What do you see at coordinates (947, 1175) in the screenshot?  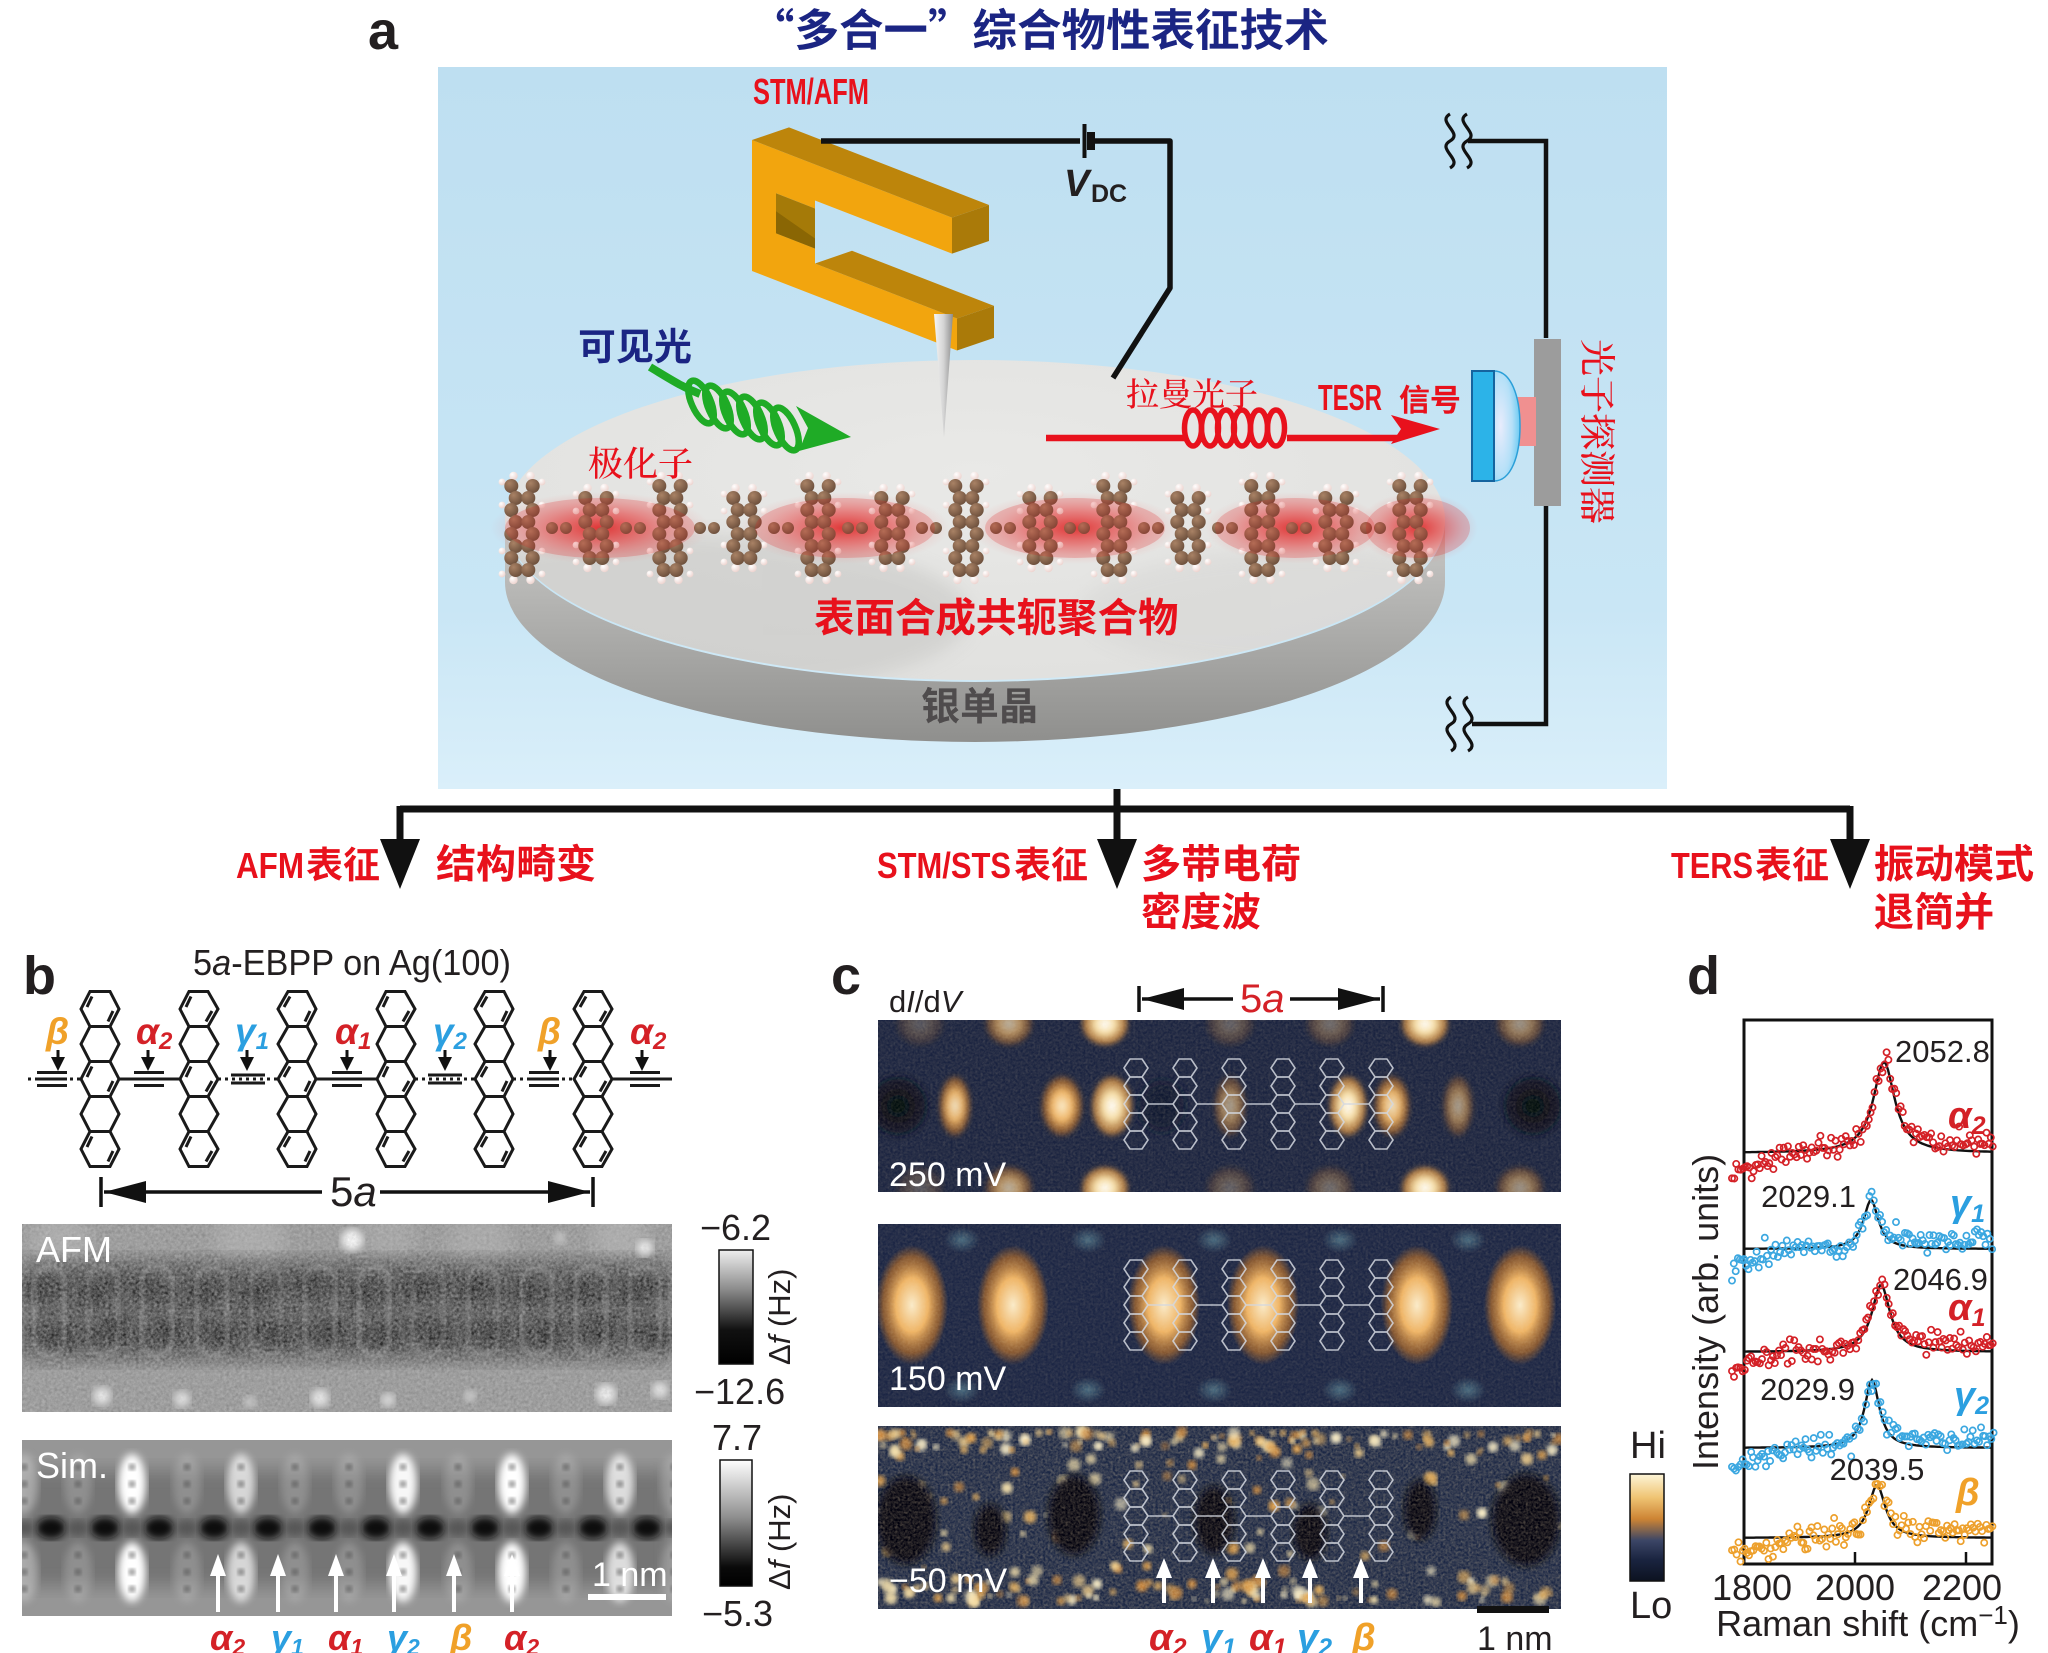 I see `svg-text: 250 mV` at bounding box center [947, 1175].